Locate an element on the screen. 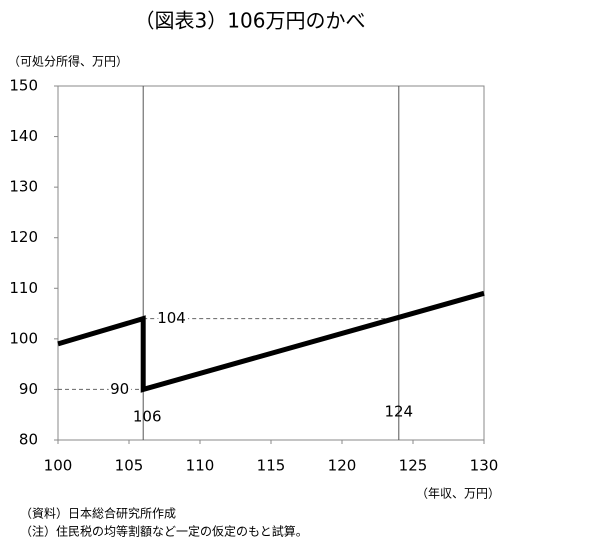 The width and height of the screenshot is (596, 558). y-tick-label: 150 is located at coordinates (23, 86).